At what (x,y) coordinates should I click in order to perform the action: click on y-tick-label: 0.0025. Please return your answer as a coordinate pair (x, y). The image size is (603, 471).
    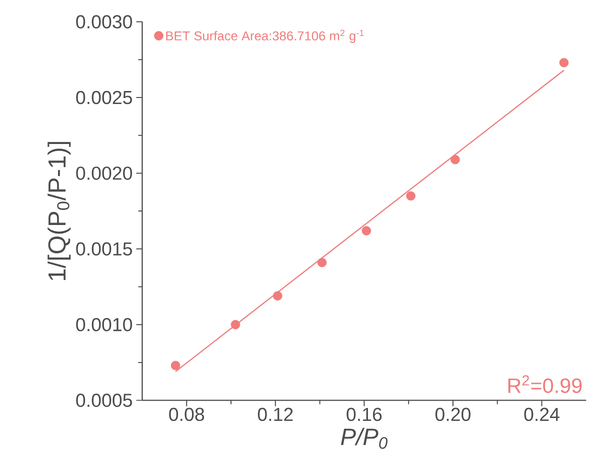
    Looking at the image, I should click on (104, 97).